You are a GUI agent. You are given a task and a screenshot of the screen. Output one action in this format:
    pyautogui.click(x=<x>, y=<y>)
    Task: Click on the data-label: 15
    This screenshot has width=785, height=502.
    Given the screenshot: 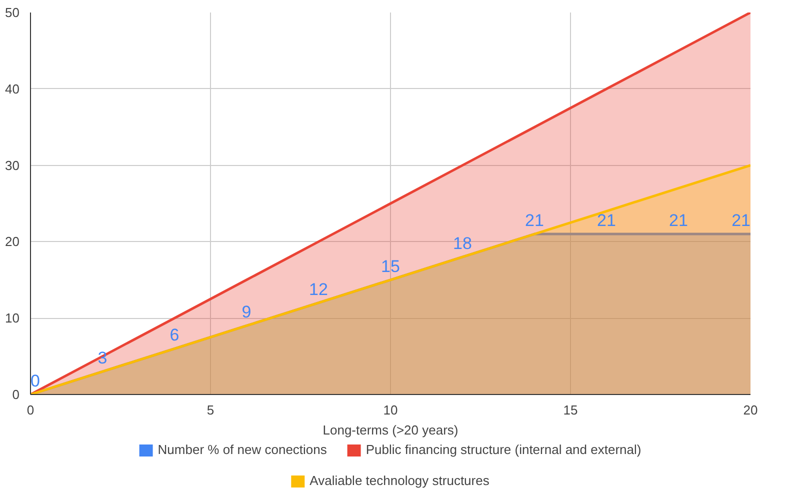 What is the action you would take?
    pyautogui.click(x=390, y=266)
    